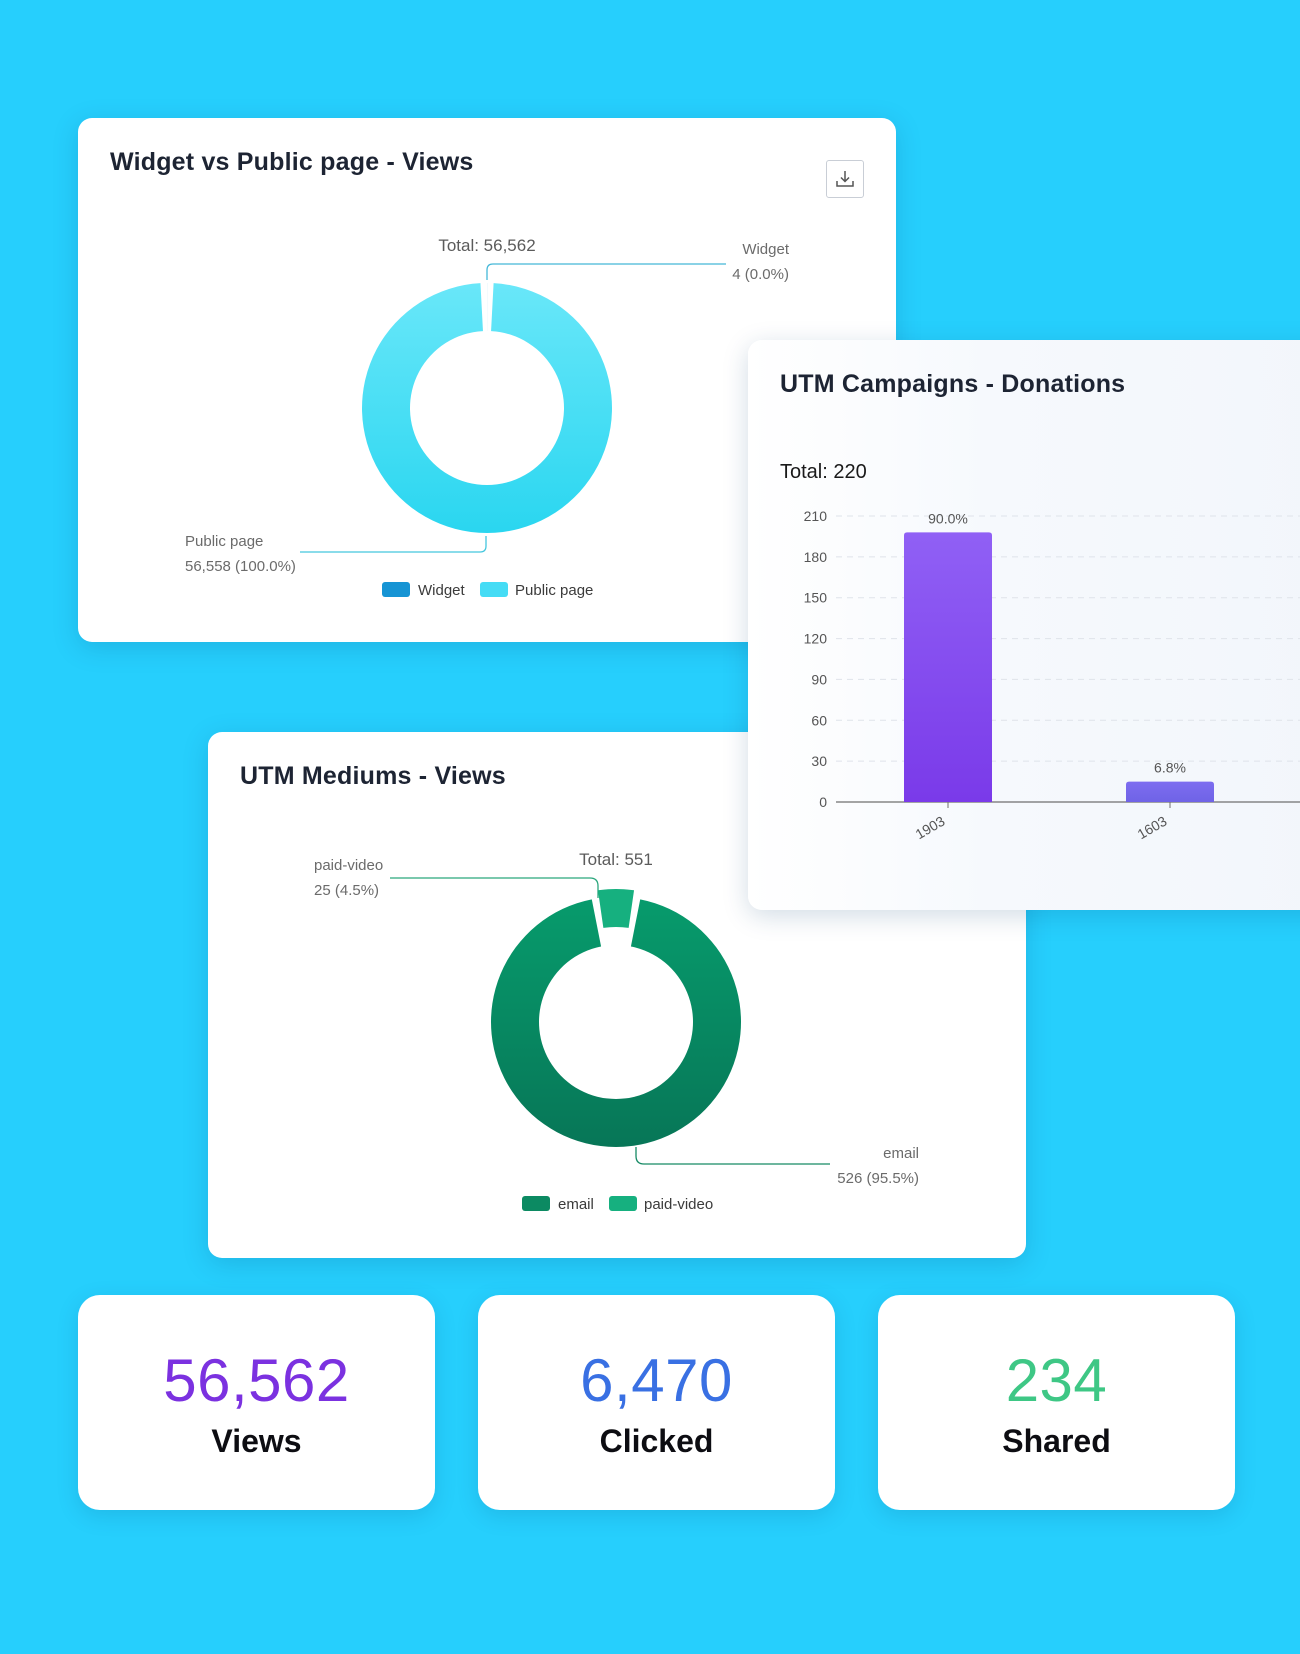 The height and width of the screenshot is (1654, 1300). What do you see at coordinates (1056, 1441) in the screenshot?
I see `stat-label-shared: Shared` at bounding box center [1056, 1441].